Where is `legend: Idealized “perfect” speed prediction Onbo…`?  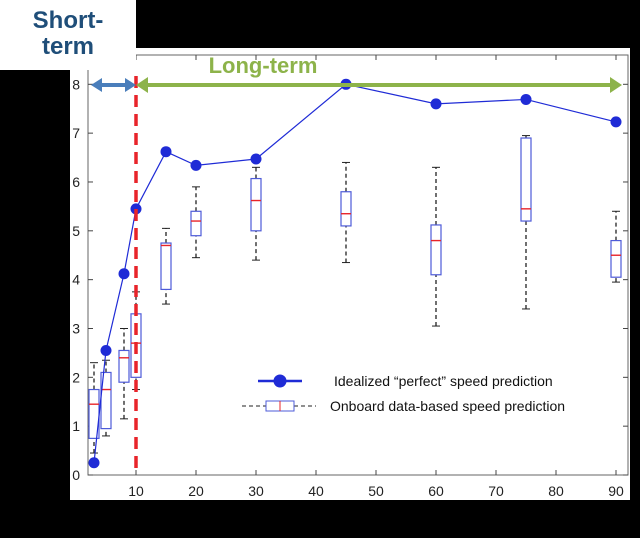
legend: Idealized “perfect” speed prediction Onbo… is located at coordinates (403, 393).